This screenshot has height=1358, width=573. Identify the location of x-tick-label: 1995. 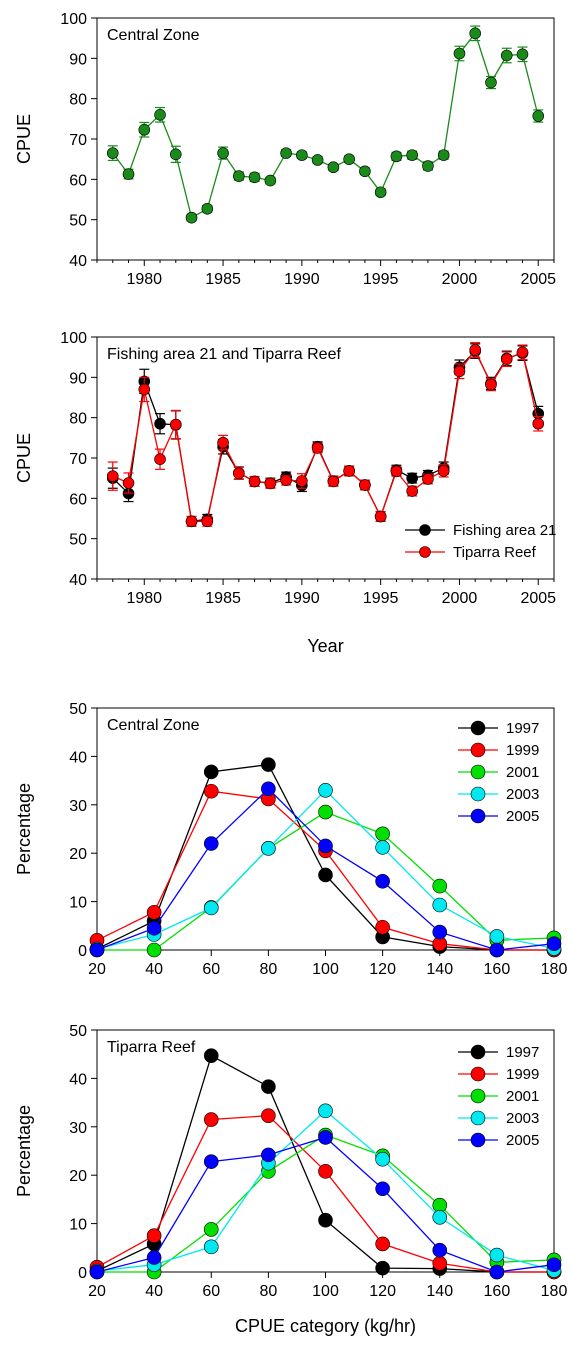
(381, 598).